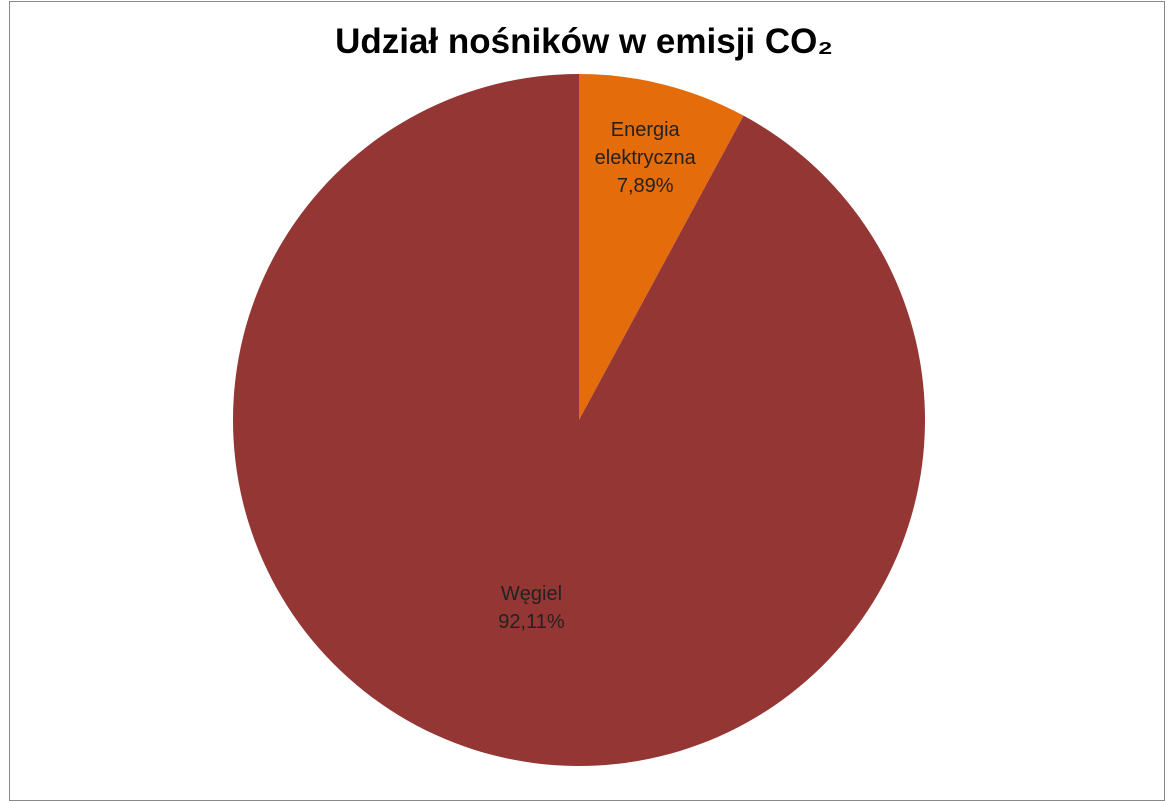  I want to click on category-label: Energia elektryczna, so click(645, 144).